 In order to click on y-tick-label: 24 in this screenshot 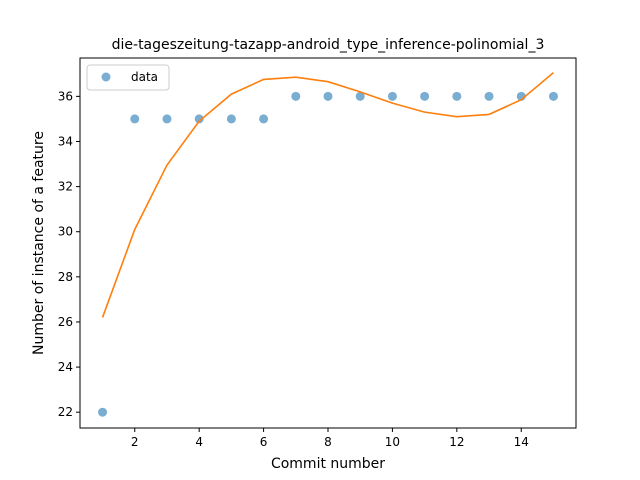, I will do `click(65, 367)`.